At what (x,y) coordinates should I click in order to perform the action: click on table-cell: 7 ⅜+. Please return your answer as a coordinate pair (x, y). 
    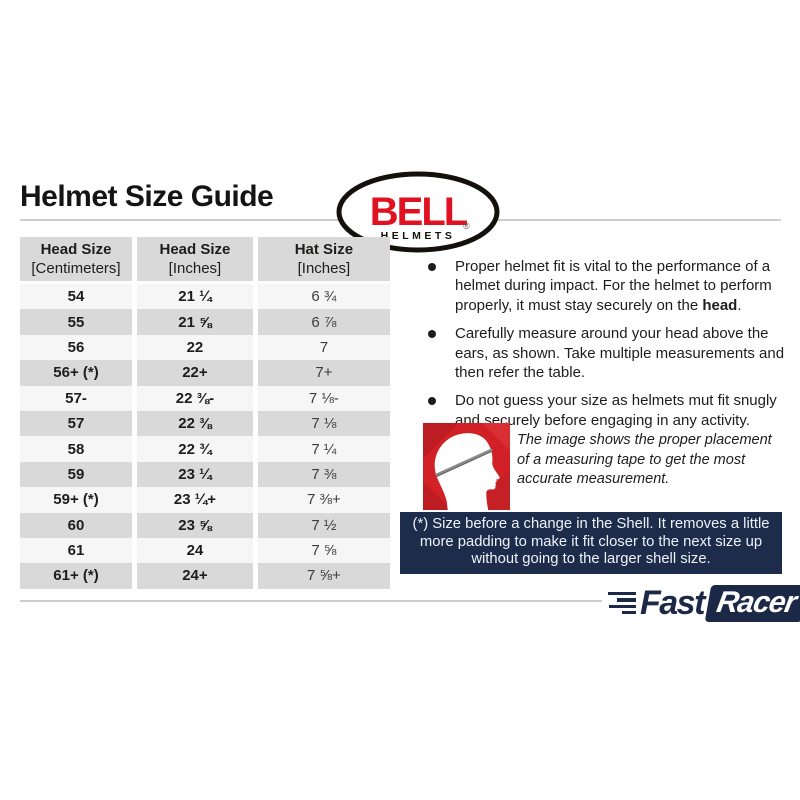
    Looking at the image, I should click on (323, 500).